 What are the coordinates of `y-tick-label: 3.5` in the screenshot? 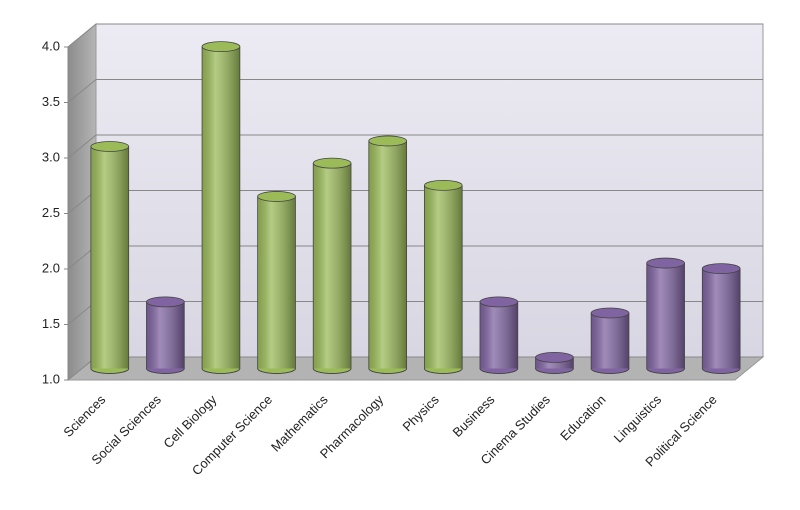 It's located at (51, 101).